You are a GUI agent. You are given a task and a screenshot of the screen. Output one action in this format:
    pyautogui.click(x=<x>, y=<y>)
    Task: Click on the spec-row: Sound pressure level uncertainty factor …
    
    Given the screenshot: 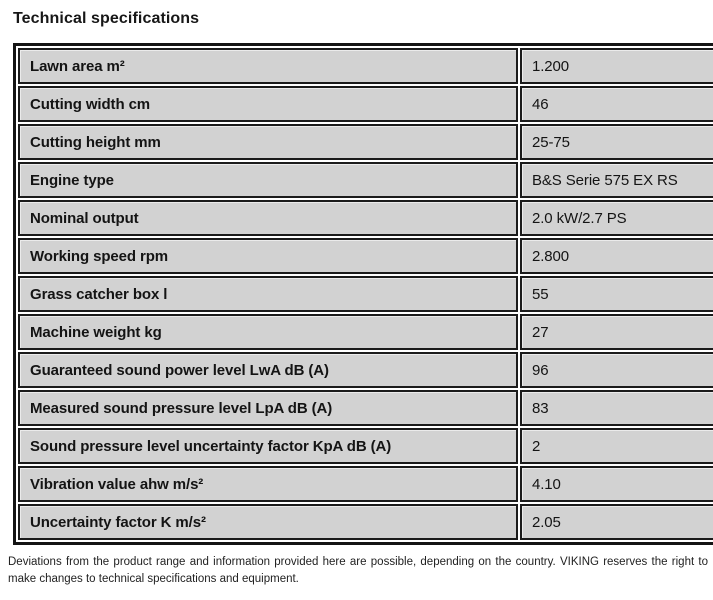 What is the action you would take?
    pyautogui.click(x=365, y=446)
    